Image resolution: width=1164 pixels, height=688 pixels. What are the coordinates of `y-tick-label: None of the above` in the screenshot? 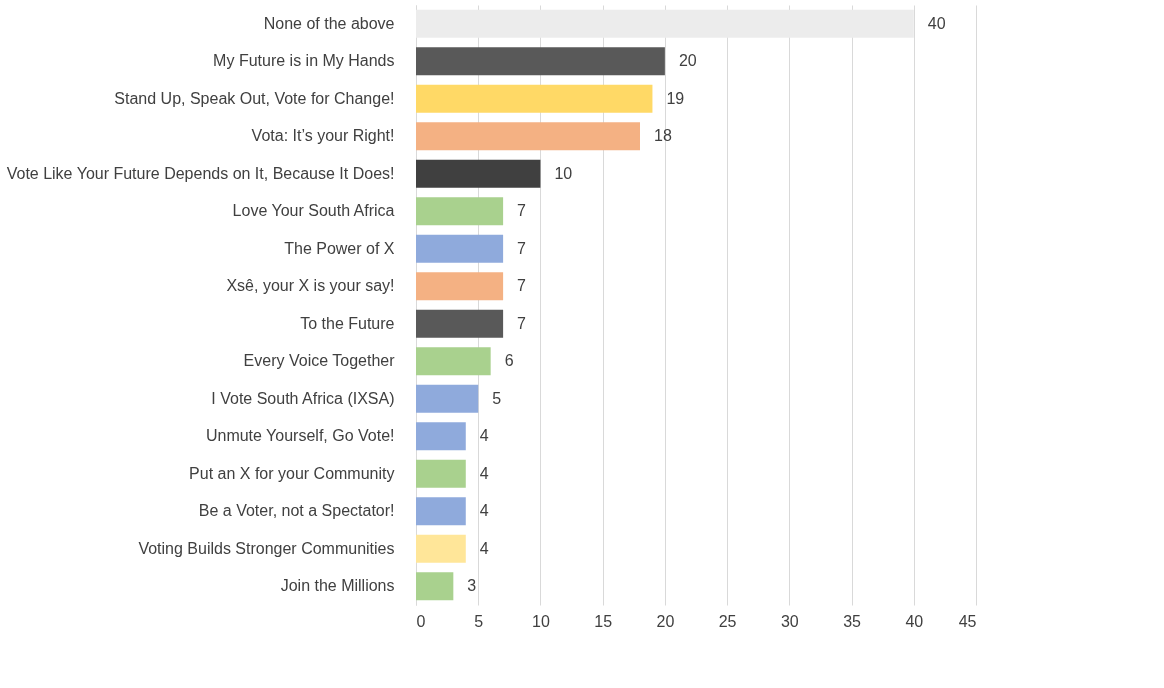 It's located at (329, 23).